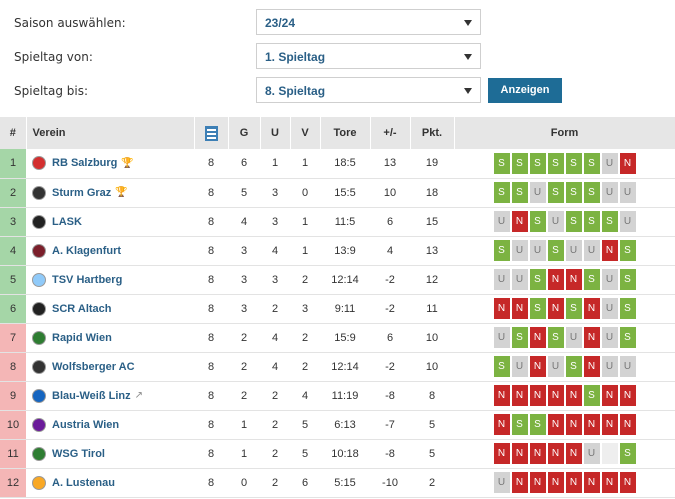 The image size is (675, 499). Describe the element at coordinates (110, 133) in the screenshot. I see `header-team: Verein` at that location.